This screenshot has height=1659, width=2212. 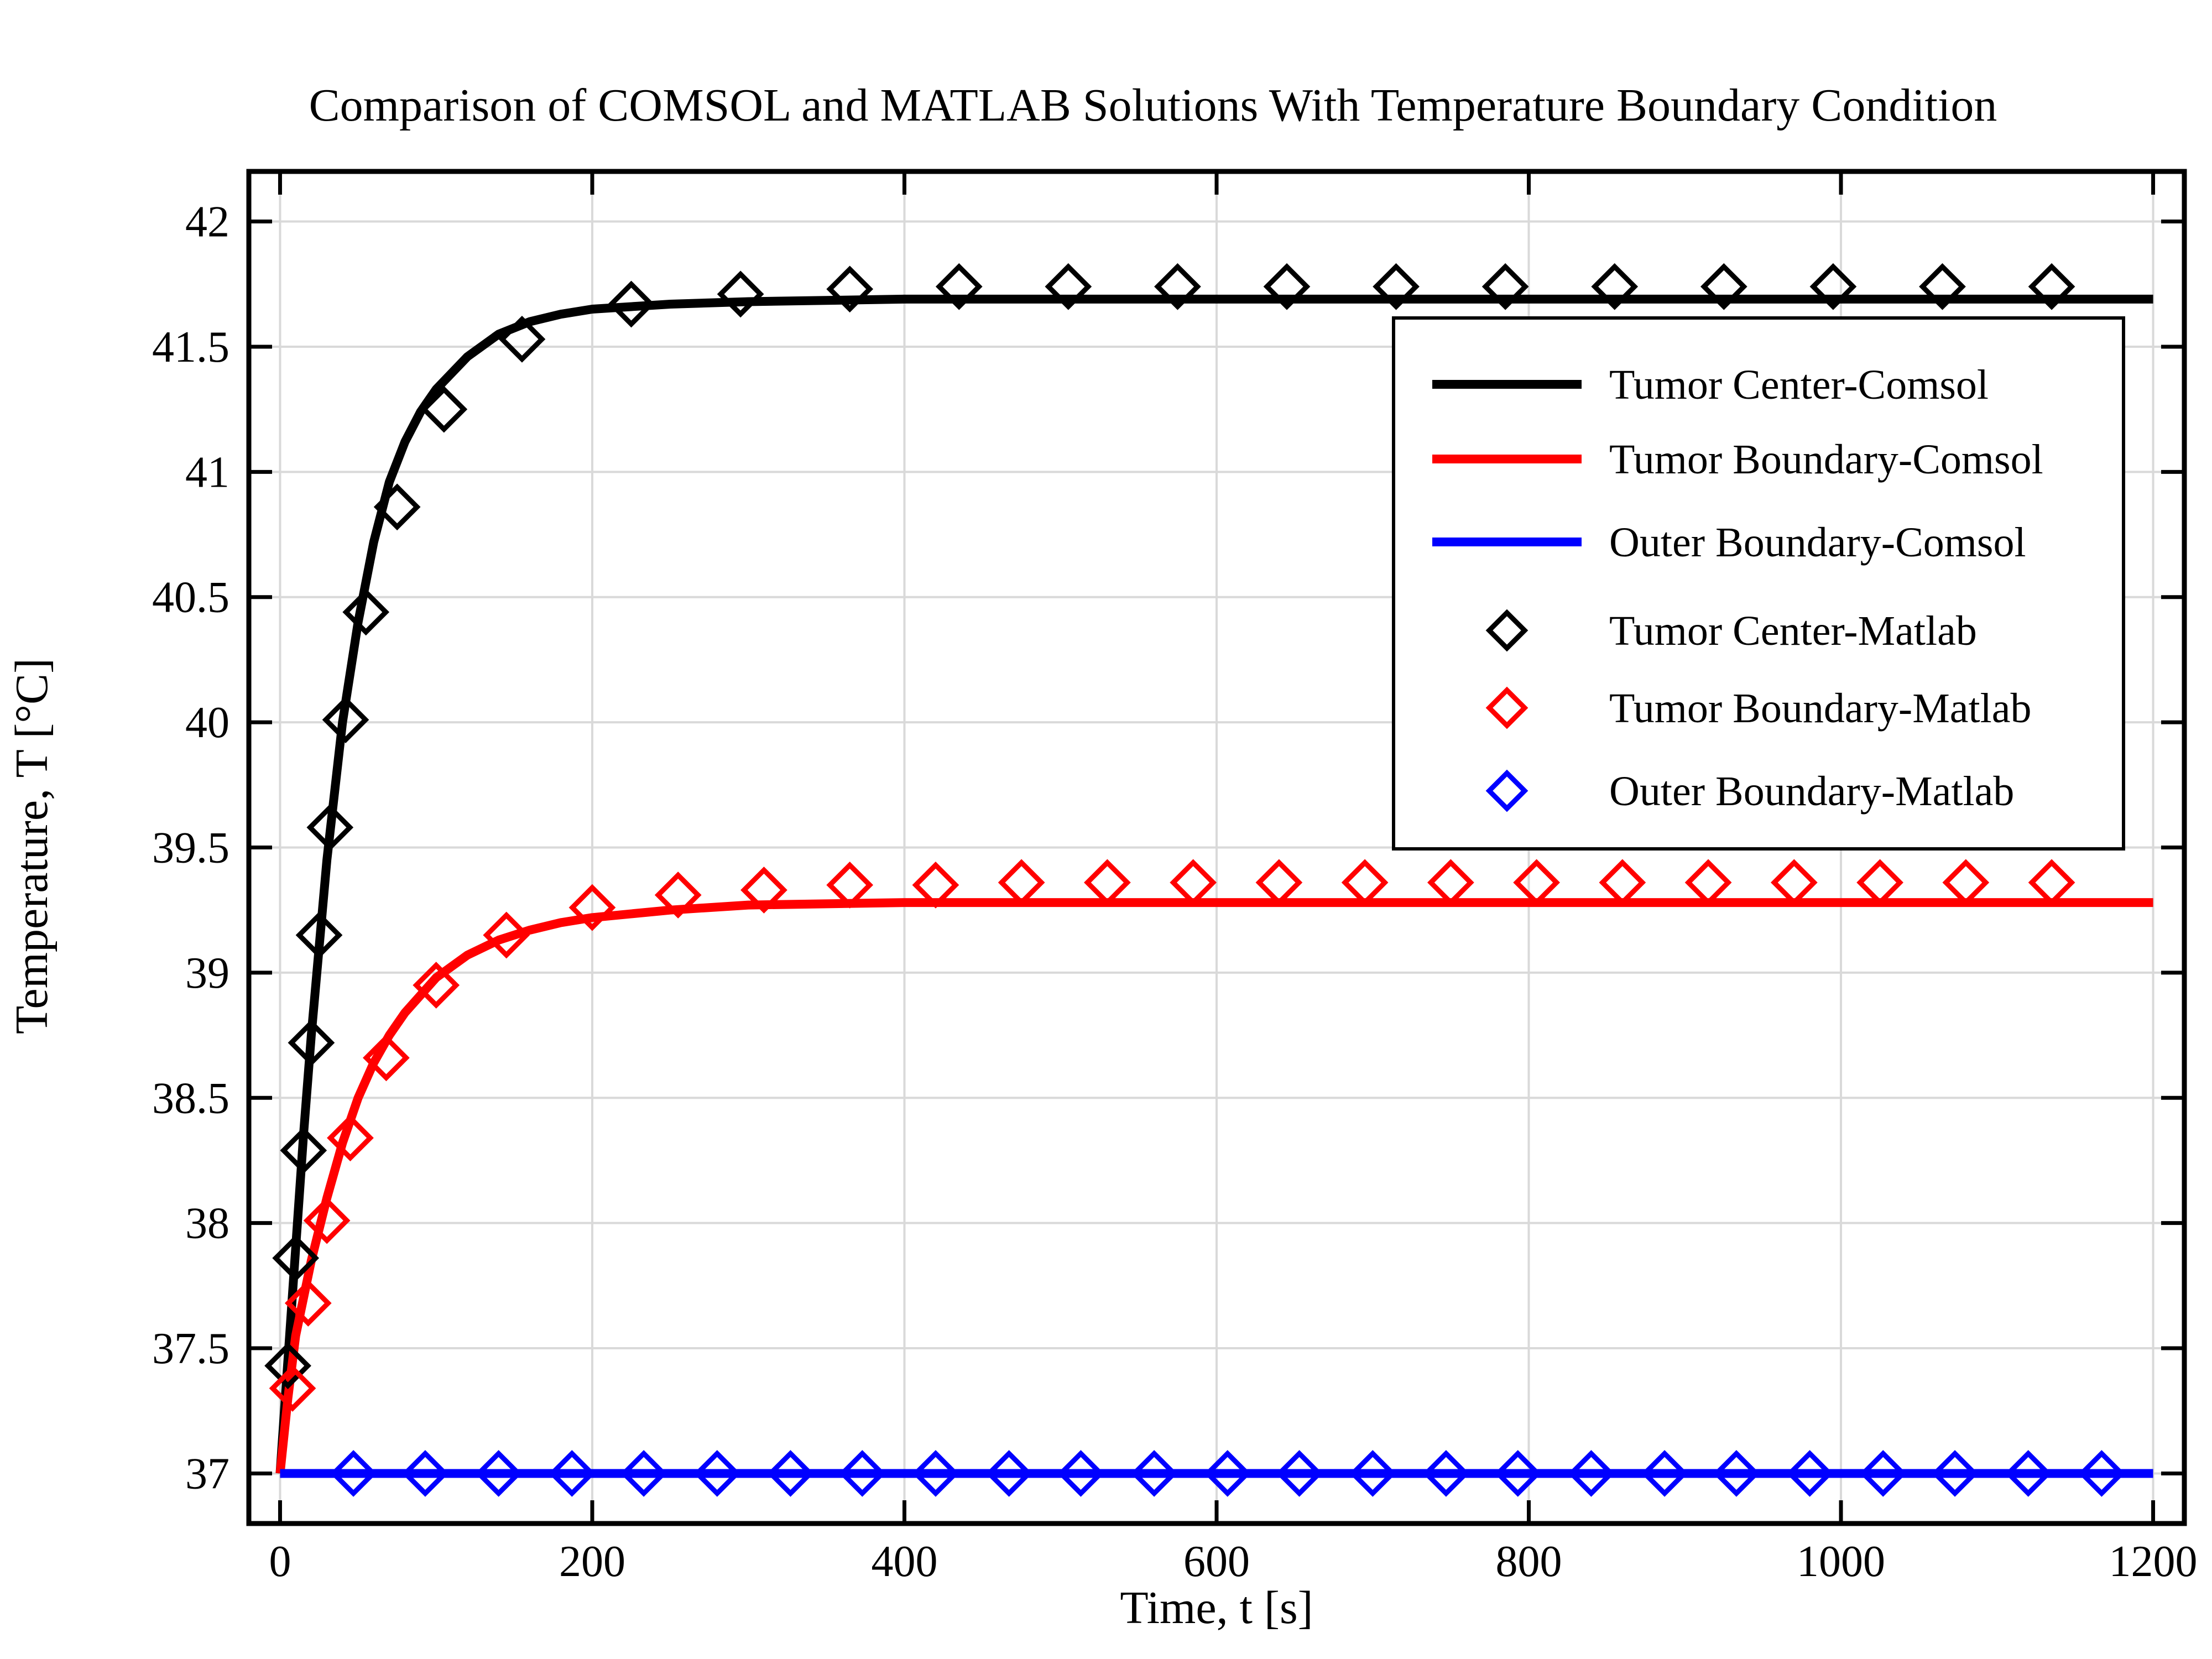 What do you see at coordinates (191, 849) in the screenshot?
I see `y-tick-label: 39.5` at bounding box center [191, 849].